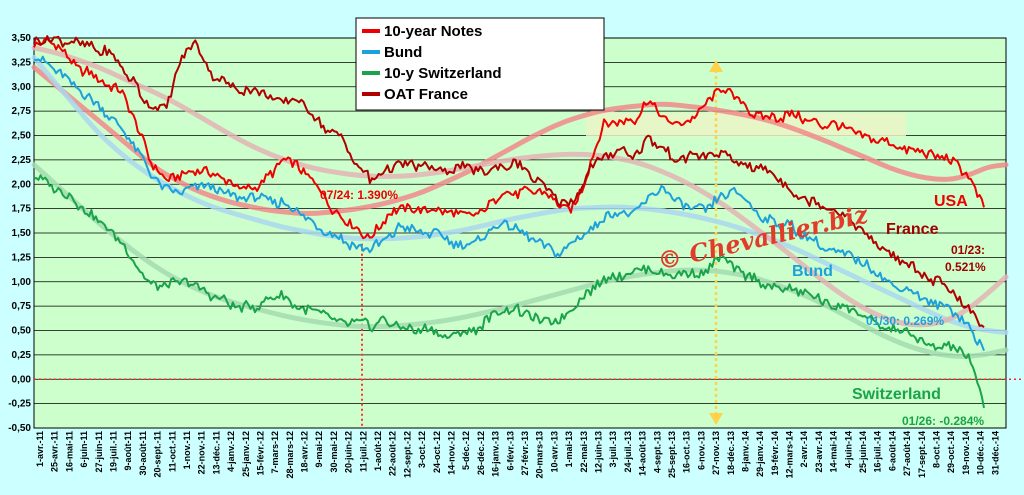  What do you see at coordinates (202, 452) in the screenshot?
I see `x-tick-label: 22-nov.-11` at bounding box center [202, 452].